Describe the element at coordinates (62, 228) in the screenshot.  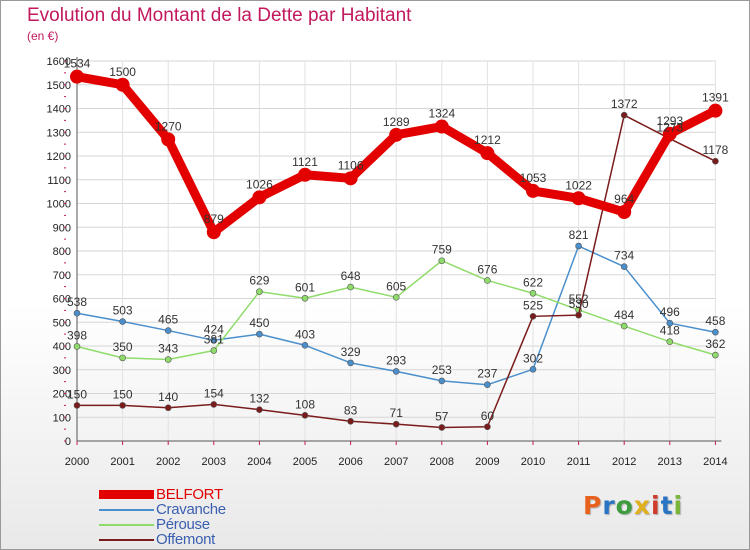
I see `y-tick-label: 900` at that location.